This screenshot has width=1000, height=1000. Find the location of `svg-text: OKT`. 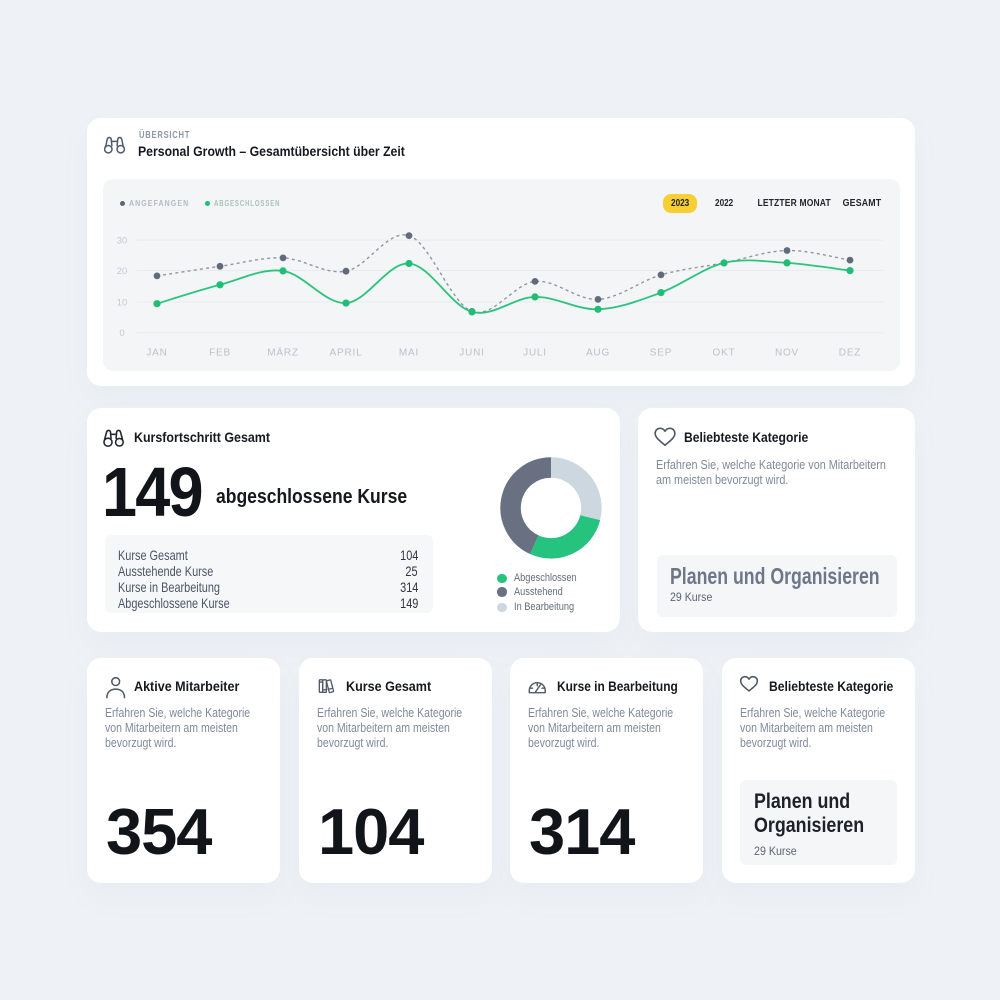

svg-text: OKT is located at coordinates (724, 353).